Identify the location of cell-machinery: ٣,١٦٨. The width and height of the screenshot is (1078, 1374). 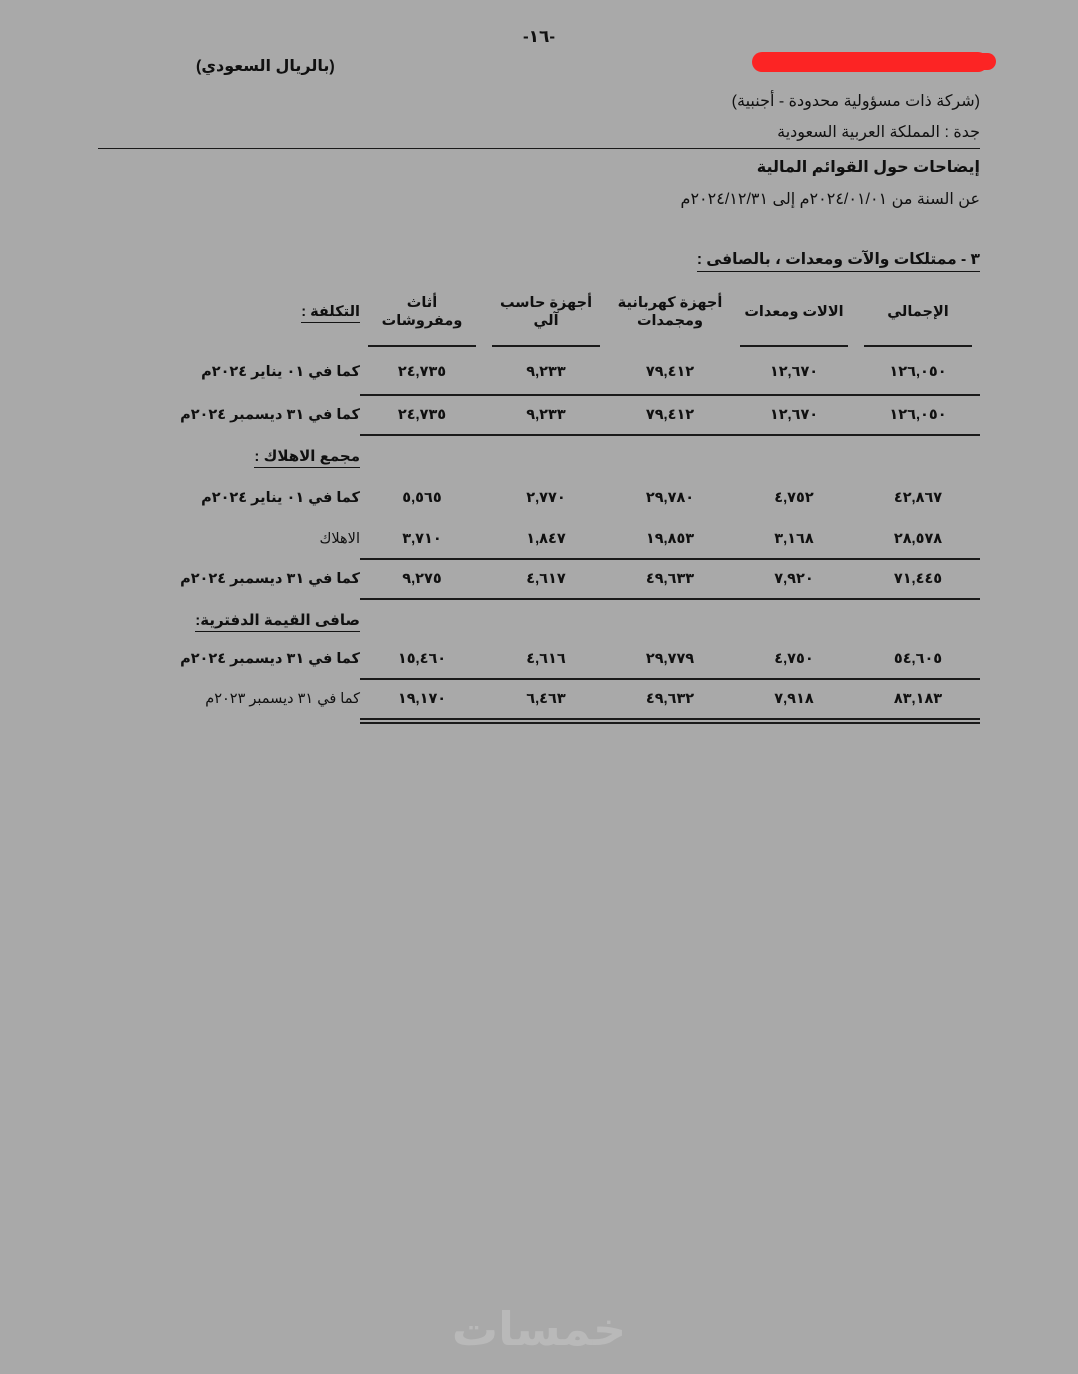
(794, 539).